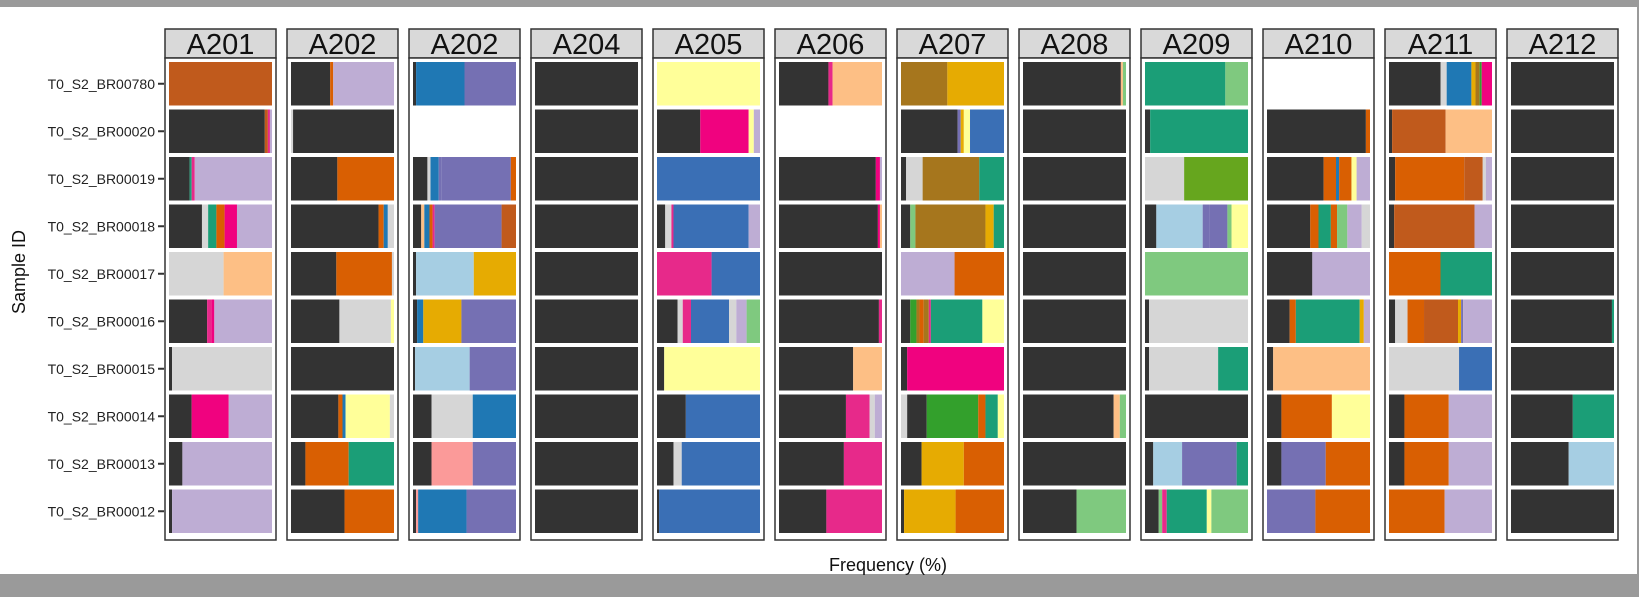  What do you see at coordinates (221, 45) in the screenshot?
I see `facet-label: A201` at bounding box center [221, 45].